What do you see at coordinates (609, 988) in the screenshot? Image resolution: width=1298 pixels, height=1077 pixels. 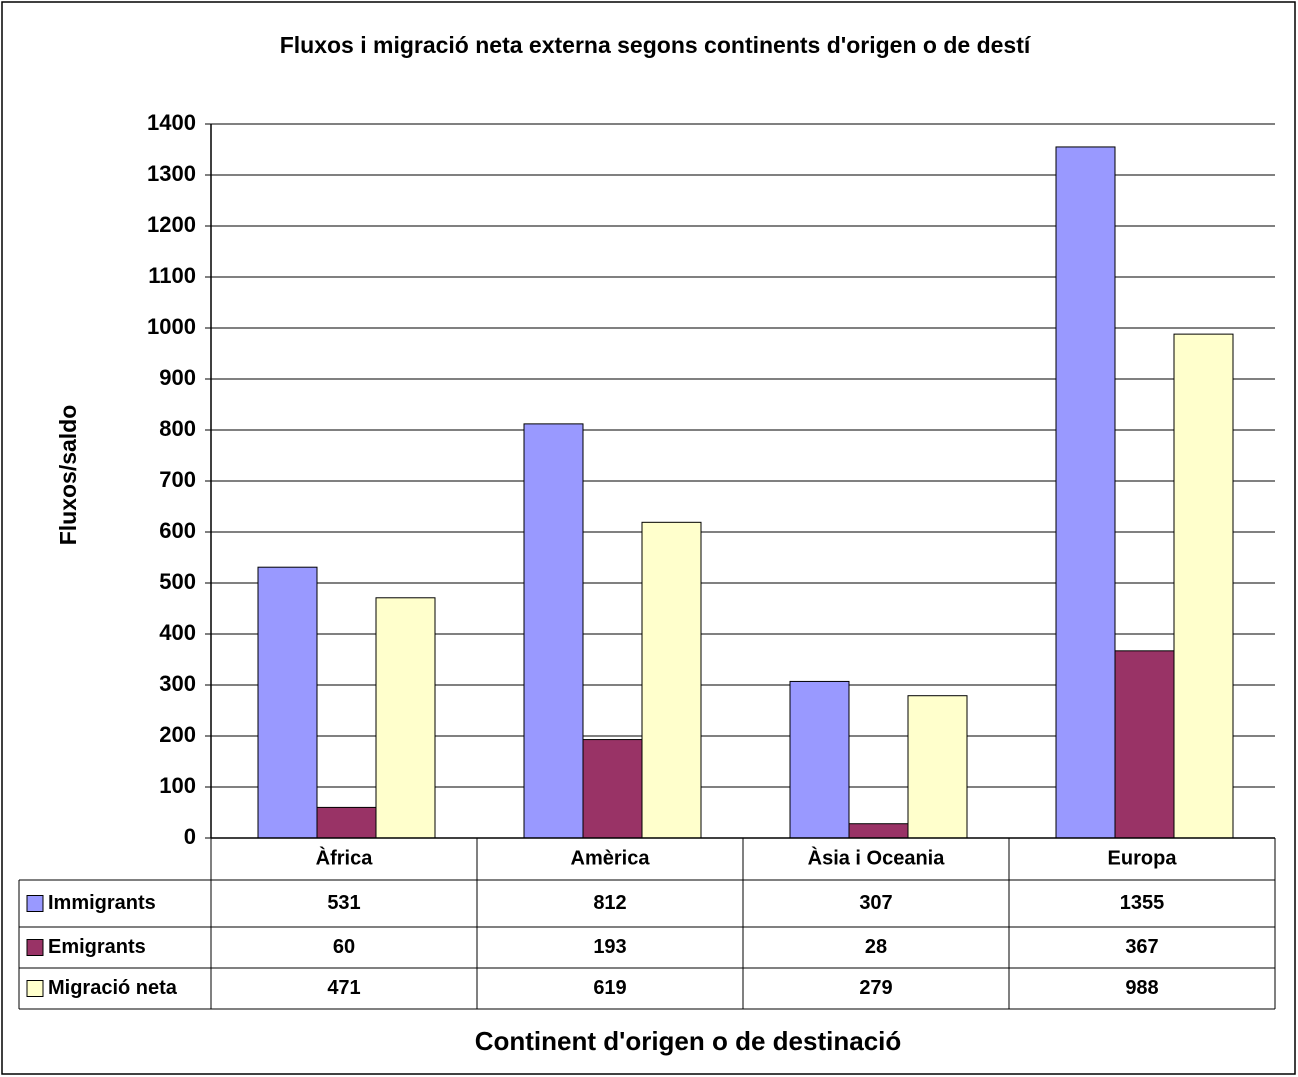 I see `table-value: 619` at bounding box center [609, 988].